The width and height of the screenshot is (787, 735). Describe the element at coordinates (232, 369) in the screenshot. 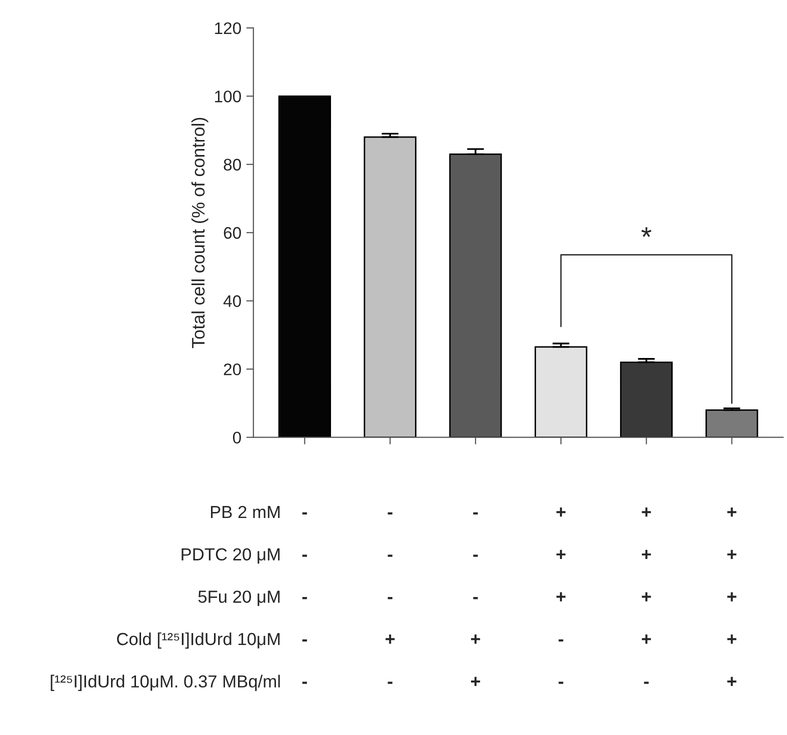

I see `y-tick-label: 20` at that location.